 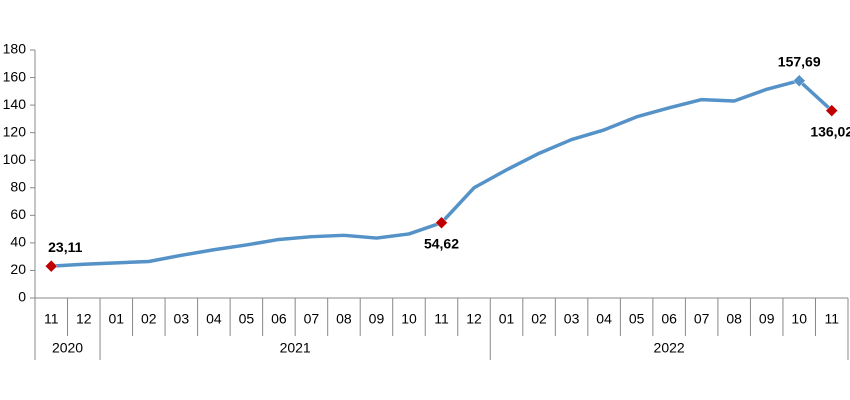 I want to click on y-tick-label: 60, so click(x=18, y=214).